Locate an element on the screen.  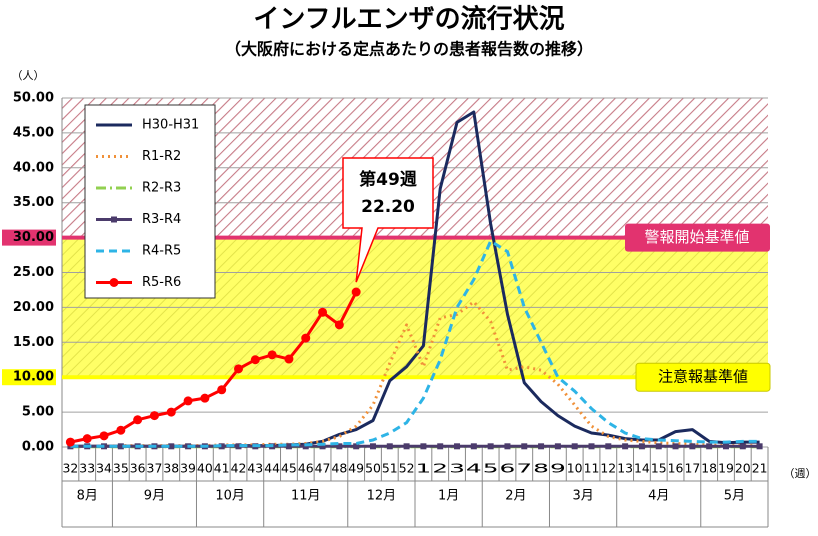
month-label: 11月 is located at coordinates (306, 496).